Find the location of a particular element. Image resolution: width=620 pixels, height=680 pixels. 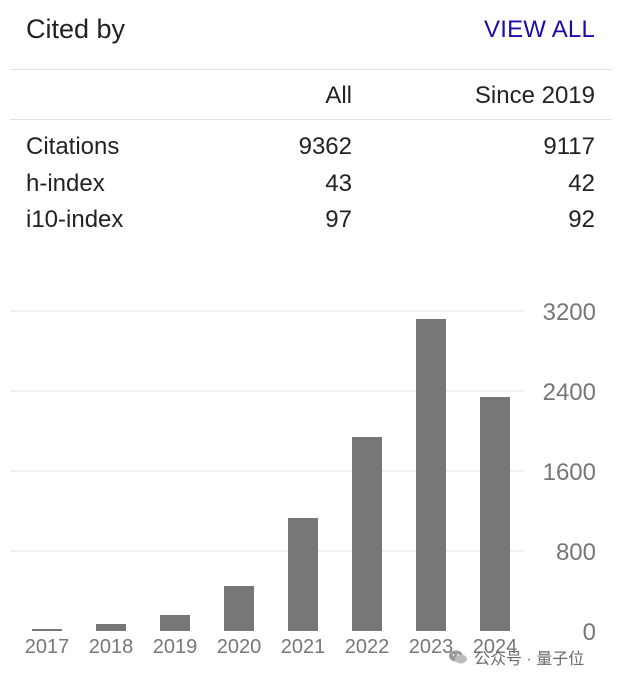

x-tick-label: 2019 is located at coordinates (175, 647).